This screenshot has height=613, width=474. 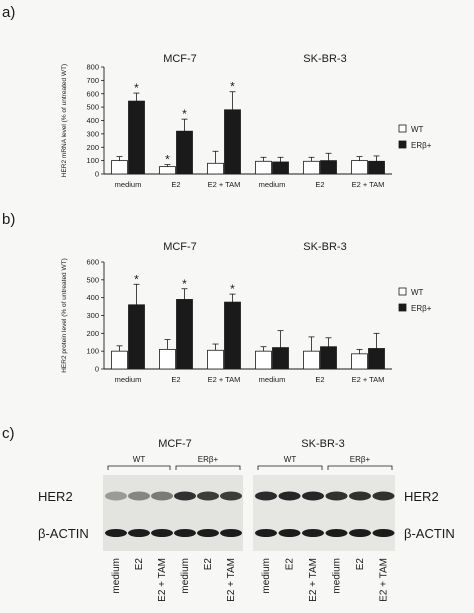 I want to click on y-tick-label: 700, so click(x=92, y=80).